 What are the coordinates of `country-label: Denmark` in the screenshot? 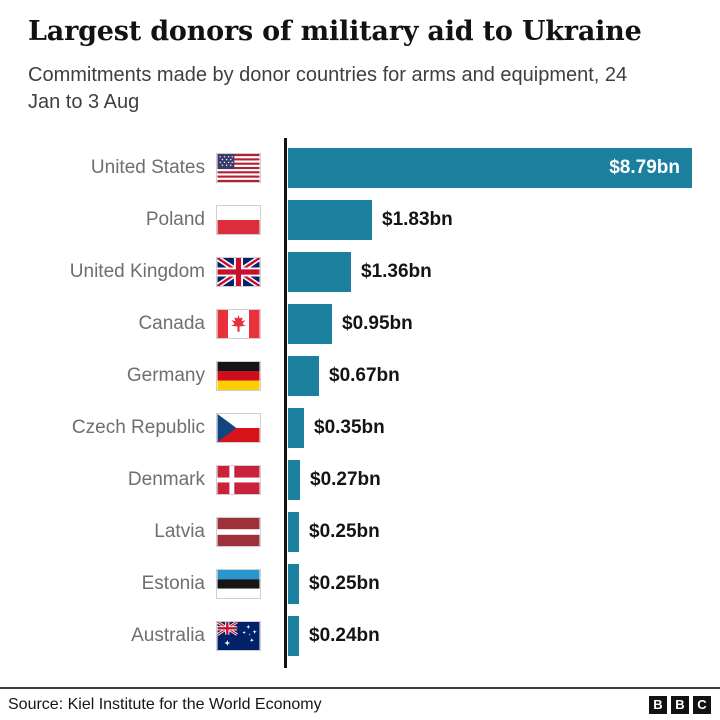 It's located at (166, 480).